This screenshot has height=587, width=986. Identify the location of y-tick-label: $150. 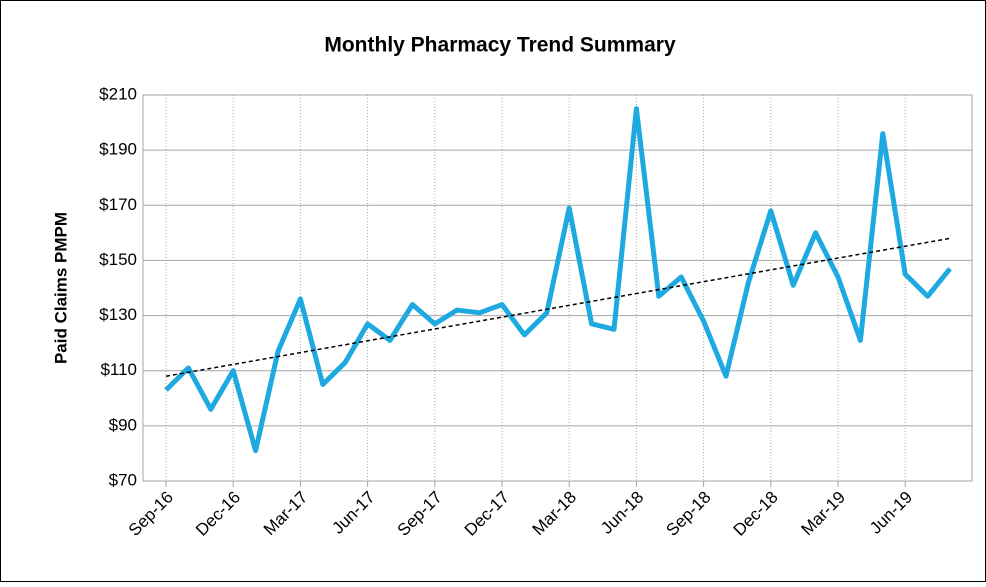
(118, 259).